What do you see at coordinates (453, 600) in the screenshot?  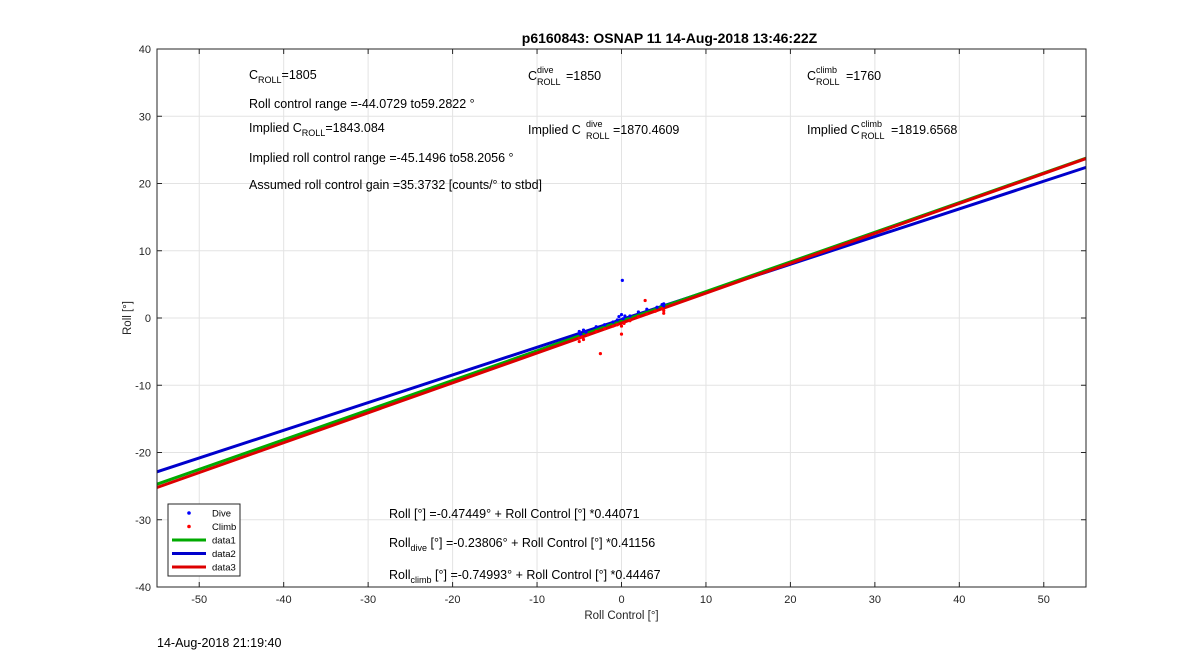 I see `x-tick-label: -20` at bounding box center [453, 600].